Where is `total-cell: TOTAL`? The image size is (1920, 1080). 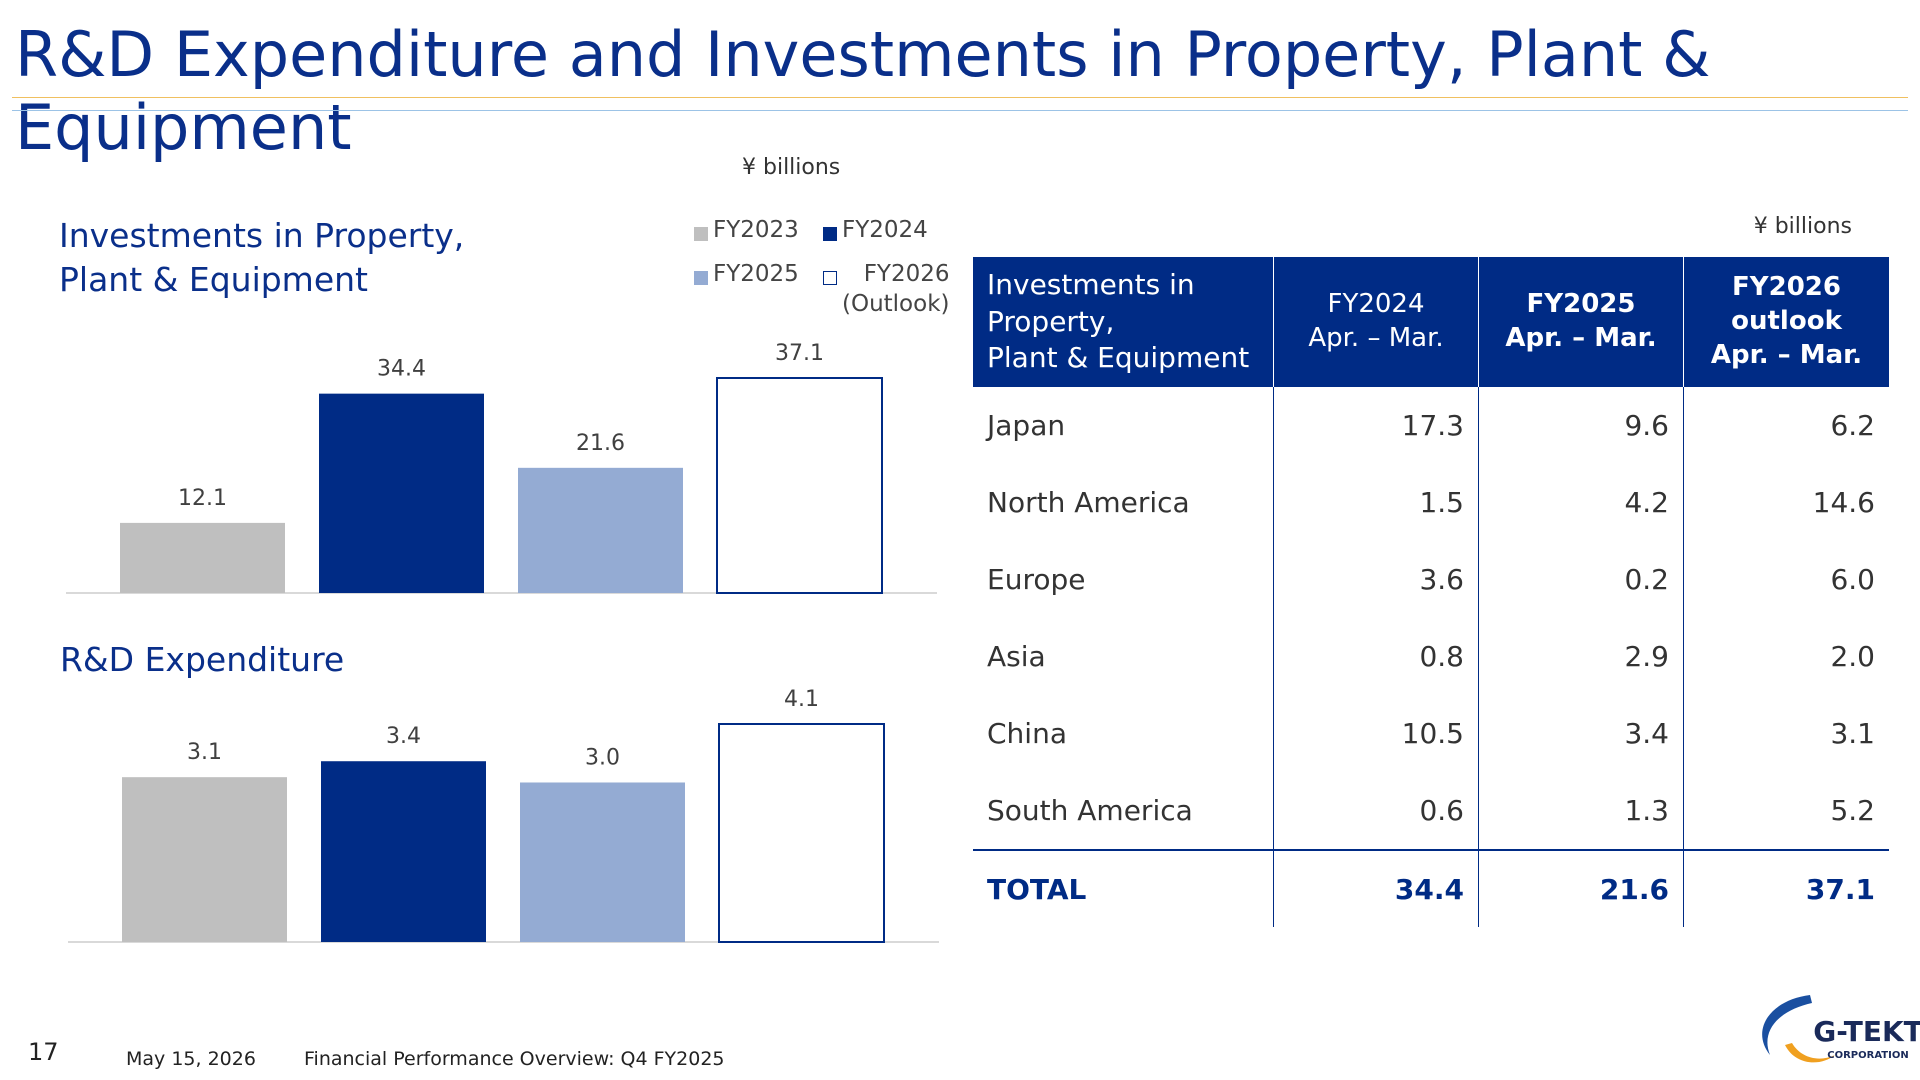 total-cell: TOTAL is located at coordinates (1123, 888).